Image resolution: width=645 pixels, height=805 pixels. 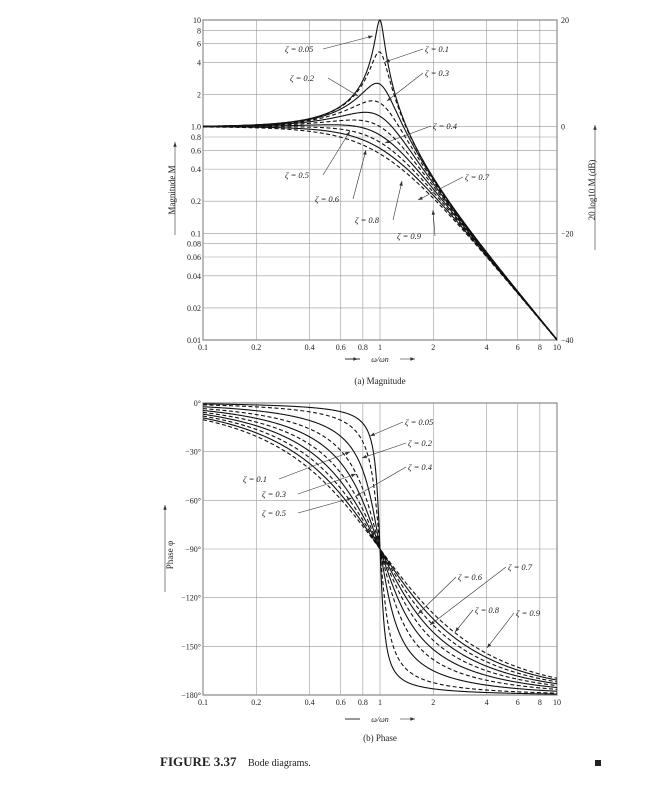 What do you see at coordinates (198, 761) in the screenshot?
I see `caption-number: FIGURE 3.37` at bounding box center [198, 761].